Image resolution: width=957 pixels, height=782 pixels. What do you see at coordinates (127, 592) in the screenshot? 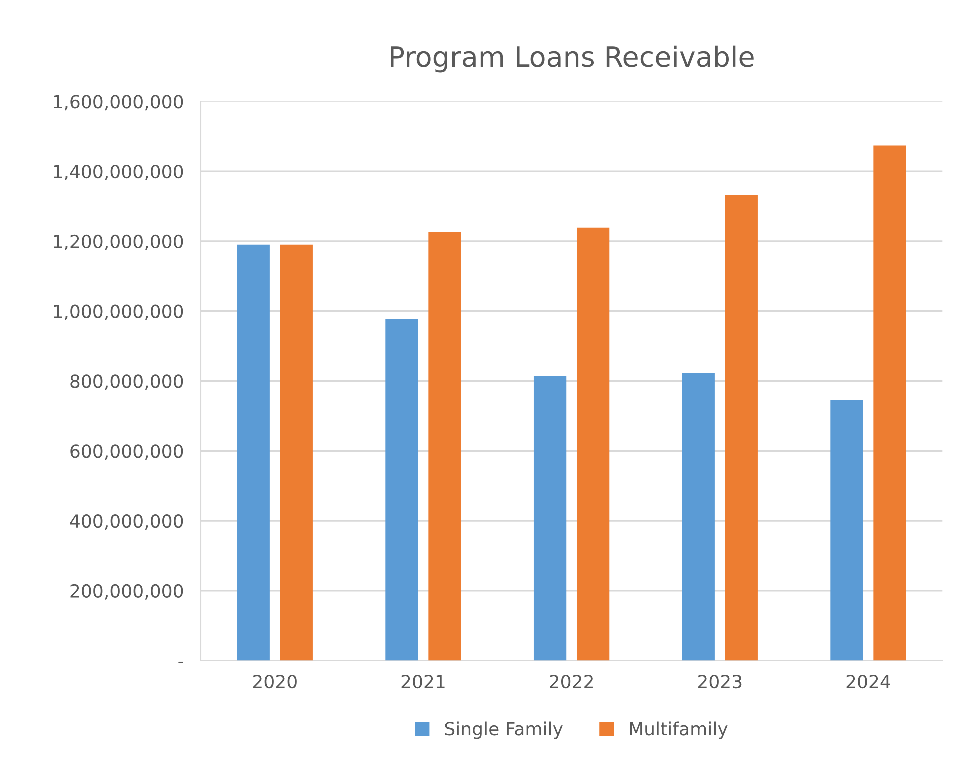
I see `y-tick-label: 200,000,000` at bounding box center [127, 592].